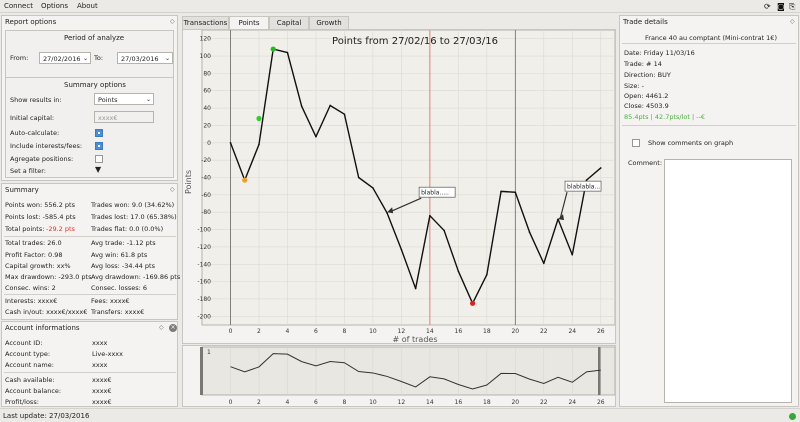 The image size is (800, 422). I want to click on overview-x-tick-label: 4, so click(288, 402).